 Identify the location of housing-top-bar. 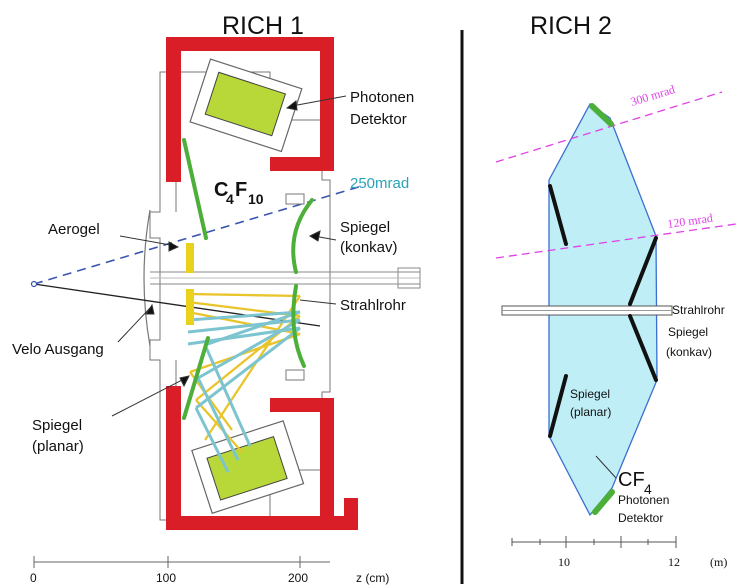
(250, 44).